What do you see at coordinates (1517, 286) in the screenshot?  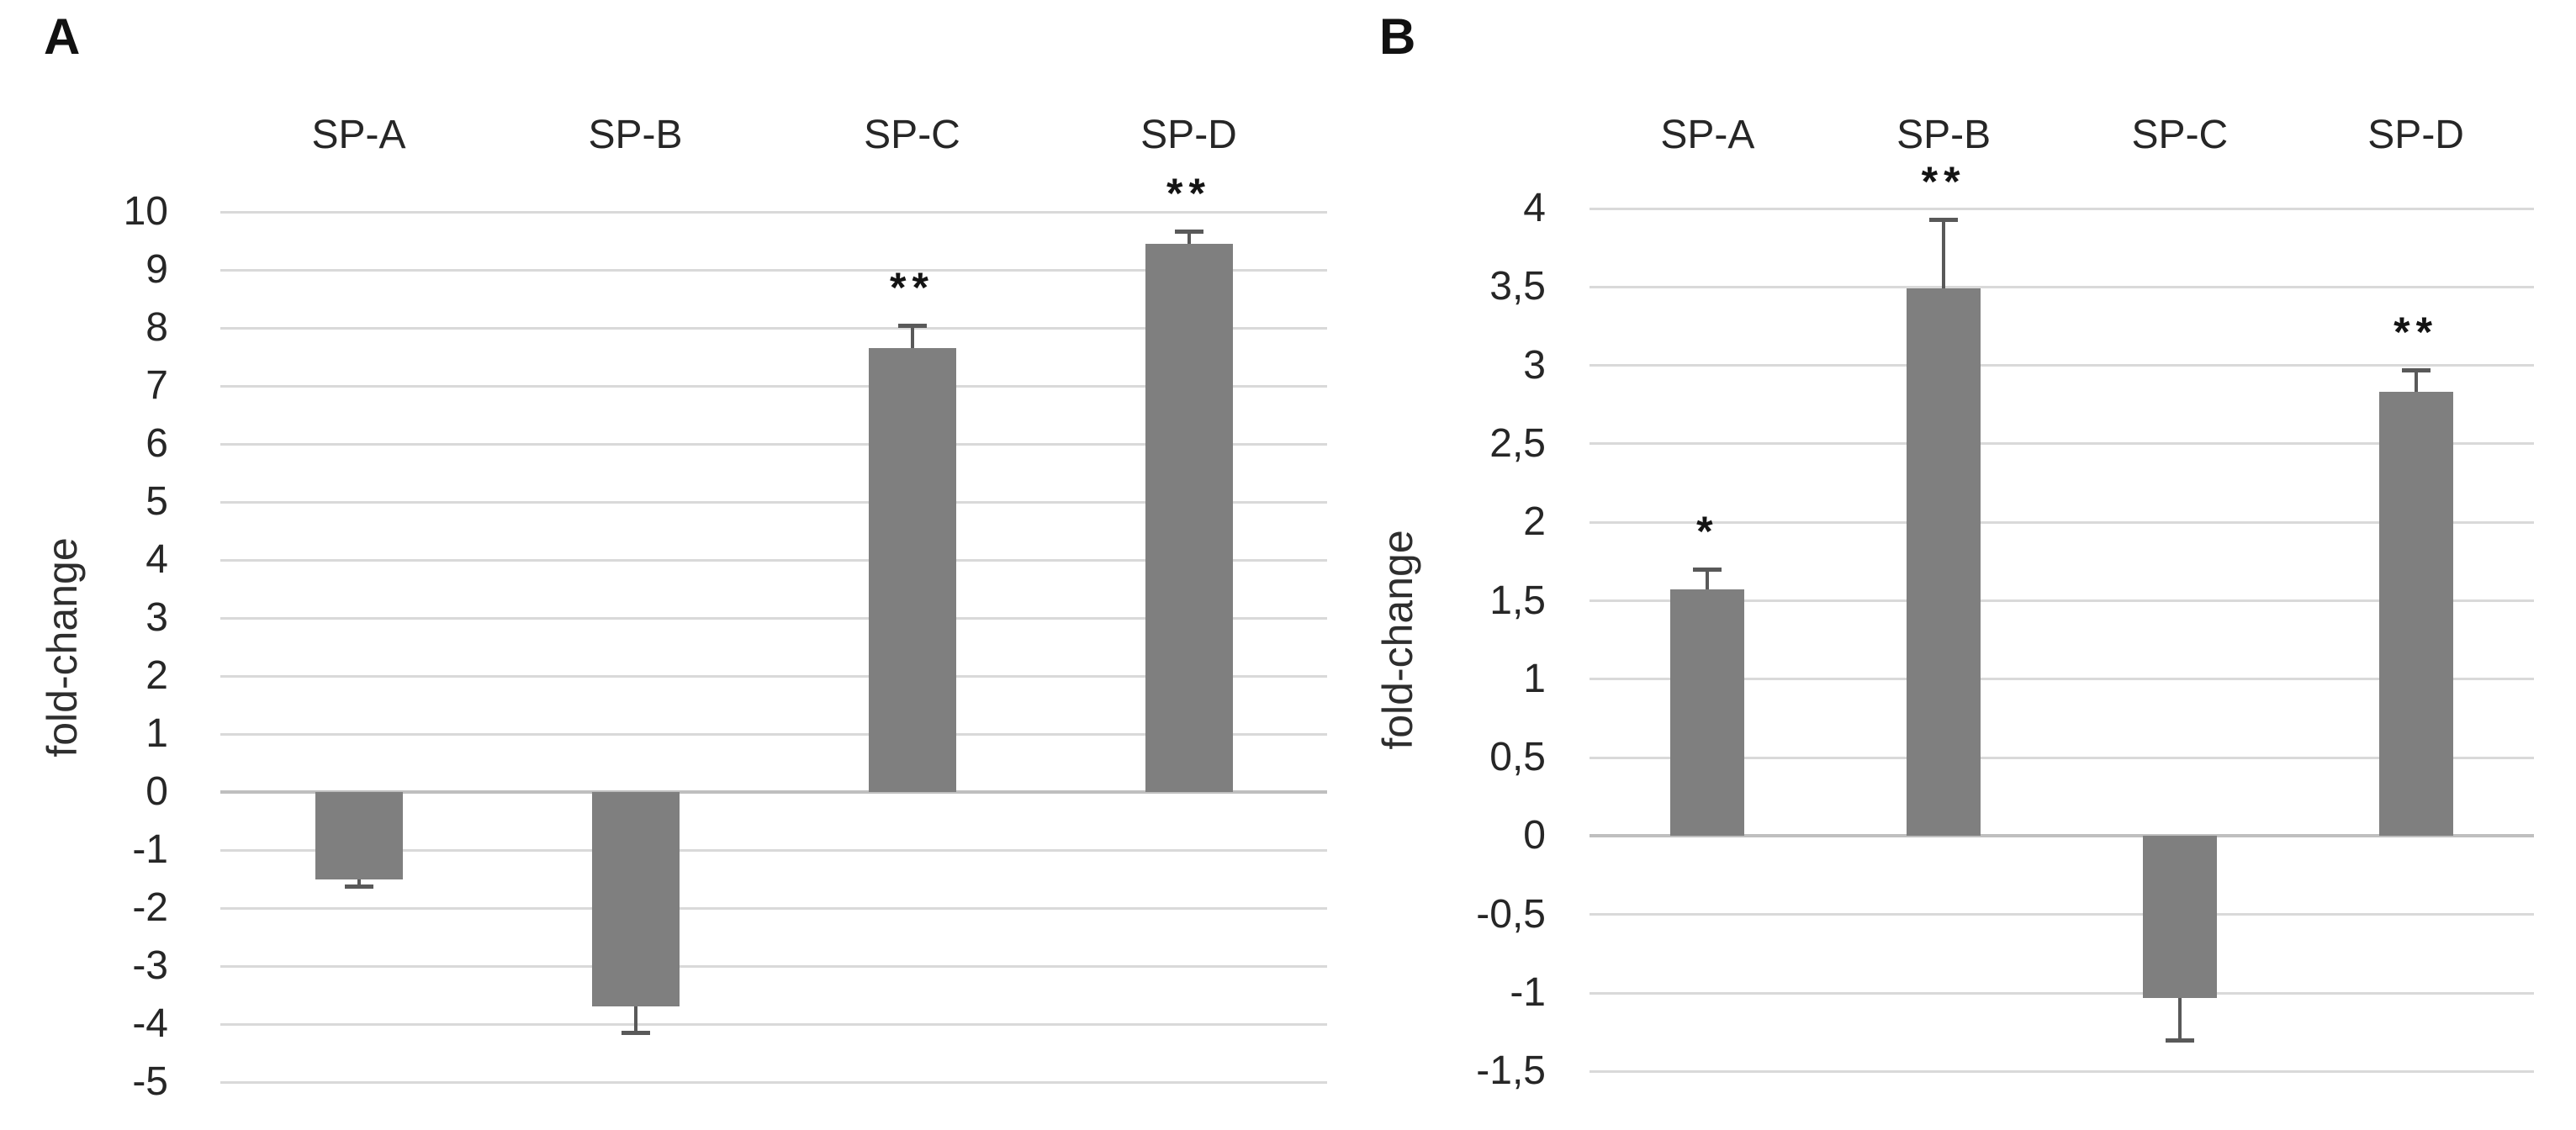 I see `y-tick-label: 3,5` at bounding box center [1517, 286].